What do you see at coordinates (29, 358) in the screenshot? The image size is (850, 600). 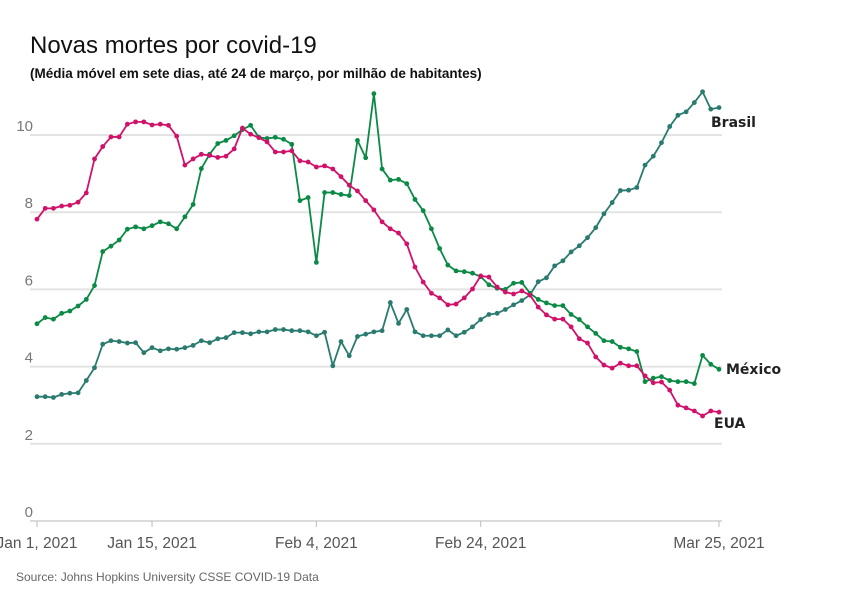 I see `y-tick-label: 4` at bounding box center [29, 358].